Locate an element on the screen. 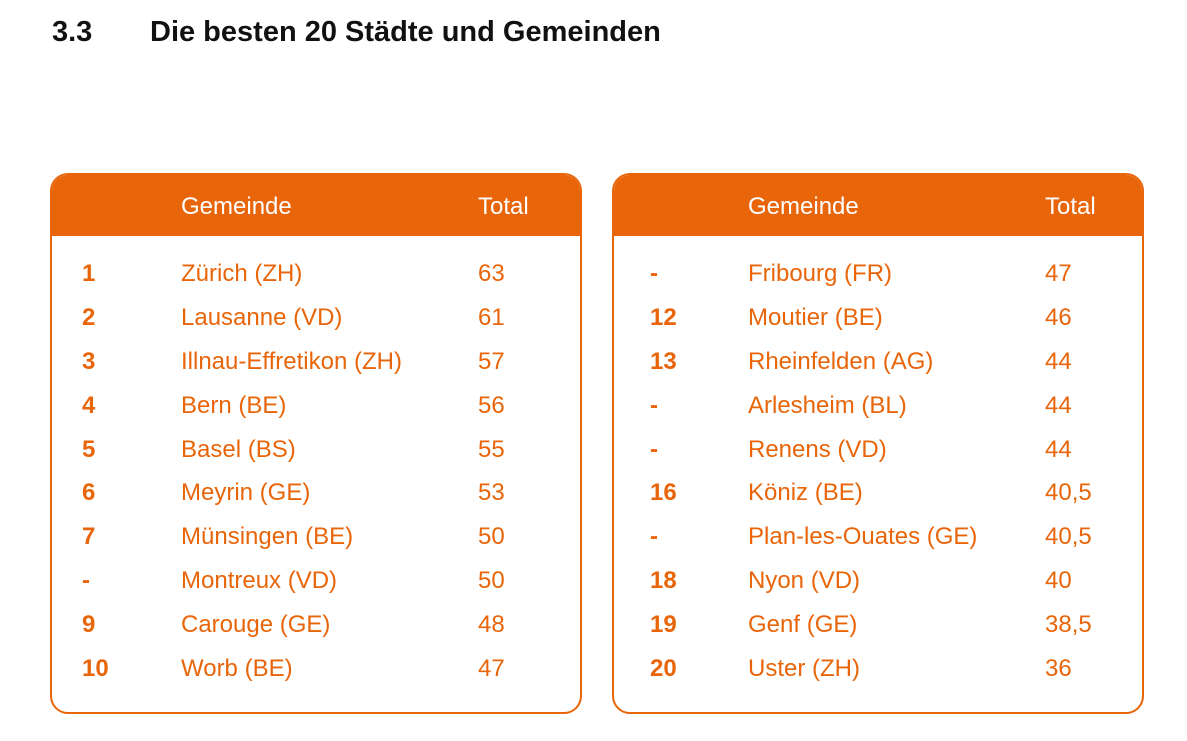  total-cell: 40 is located at coordinates (1058, 581).